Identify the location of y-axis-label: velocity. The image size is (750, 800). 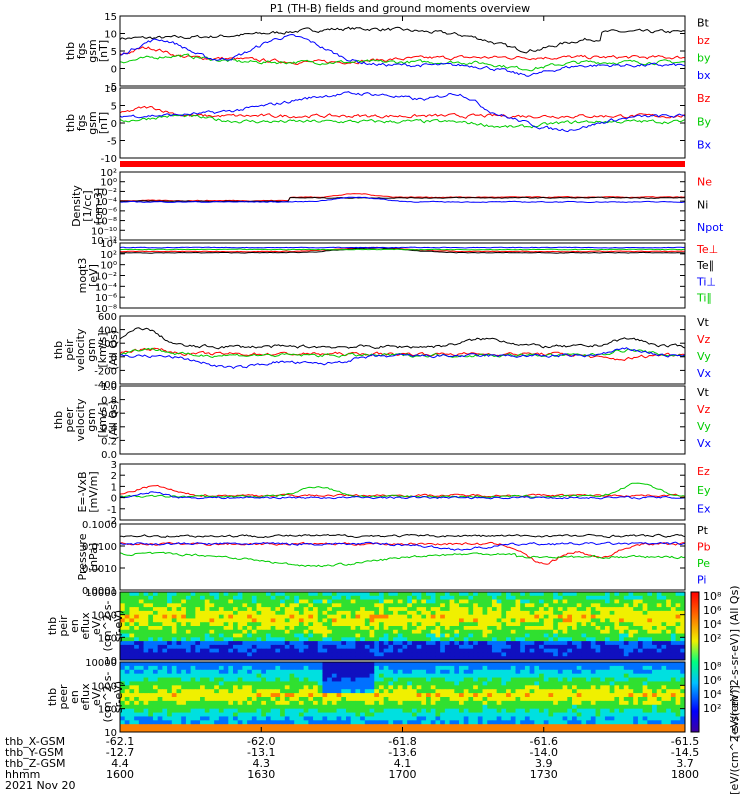
(80, 349).